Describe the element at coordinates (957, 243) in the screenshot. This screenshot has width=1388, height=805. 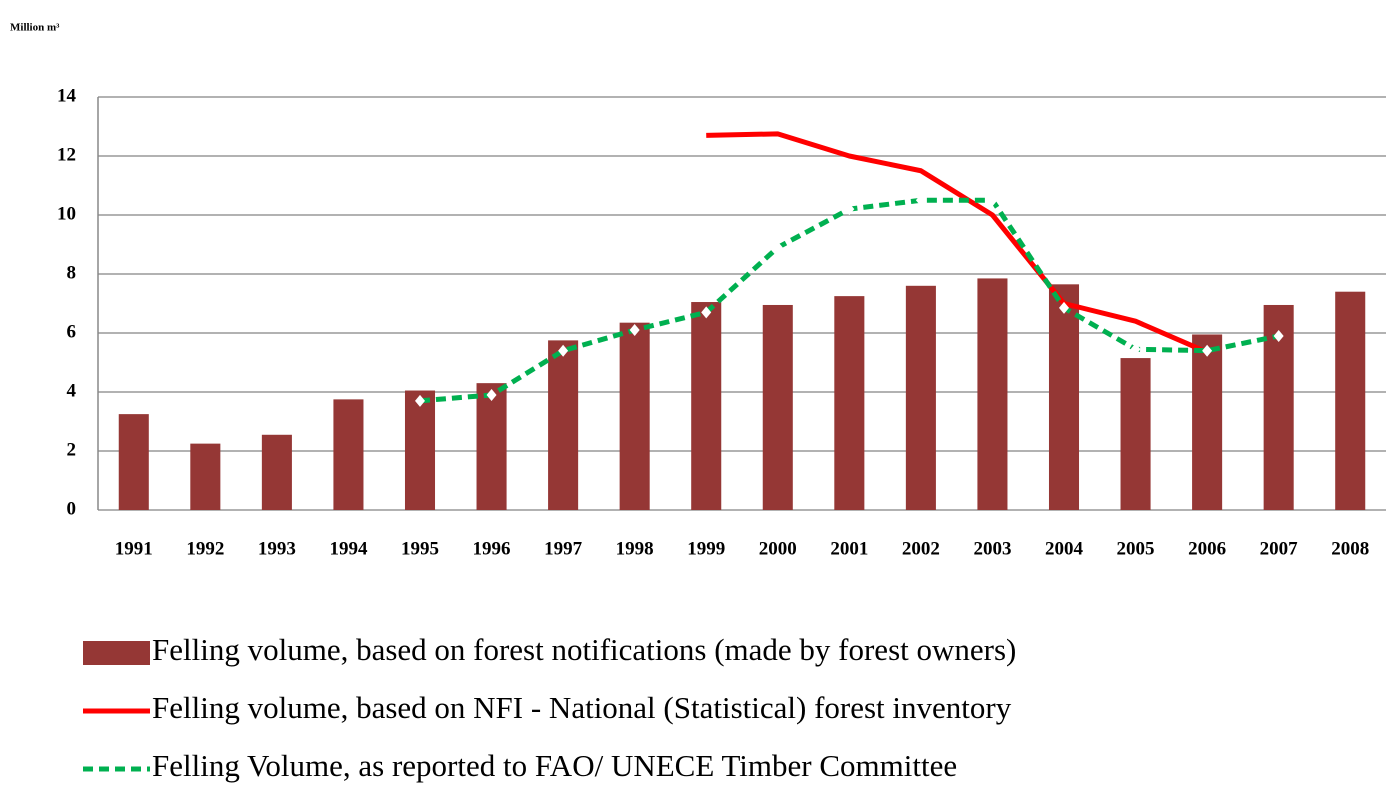
I see `line-series` at that location.